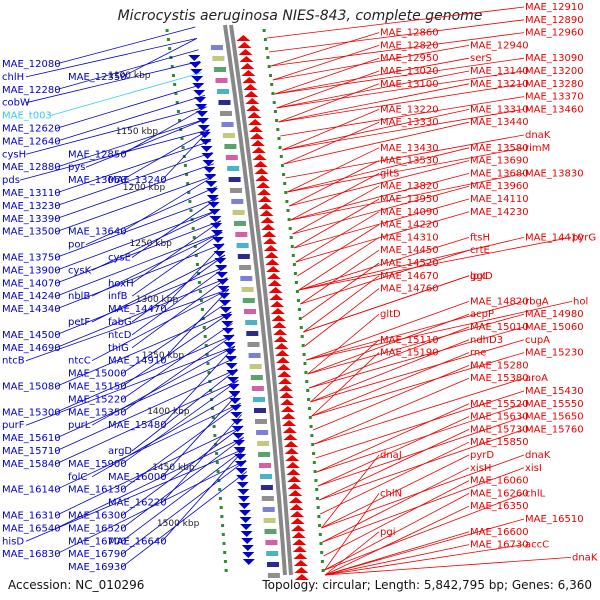 This screenshot has height=600, width=600. I want to click on right-gene-label: dnaJ, so click(391, 455).